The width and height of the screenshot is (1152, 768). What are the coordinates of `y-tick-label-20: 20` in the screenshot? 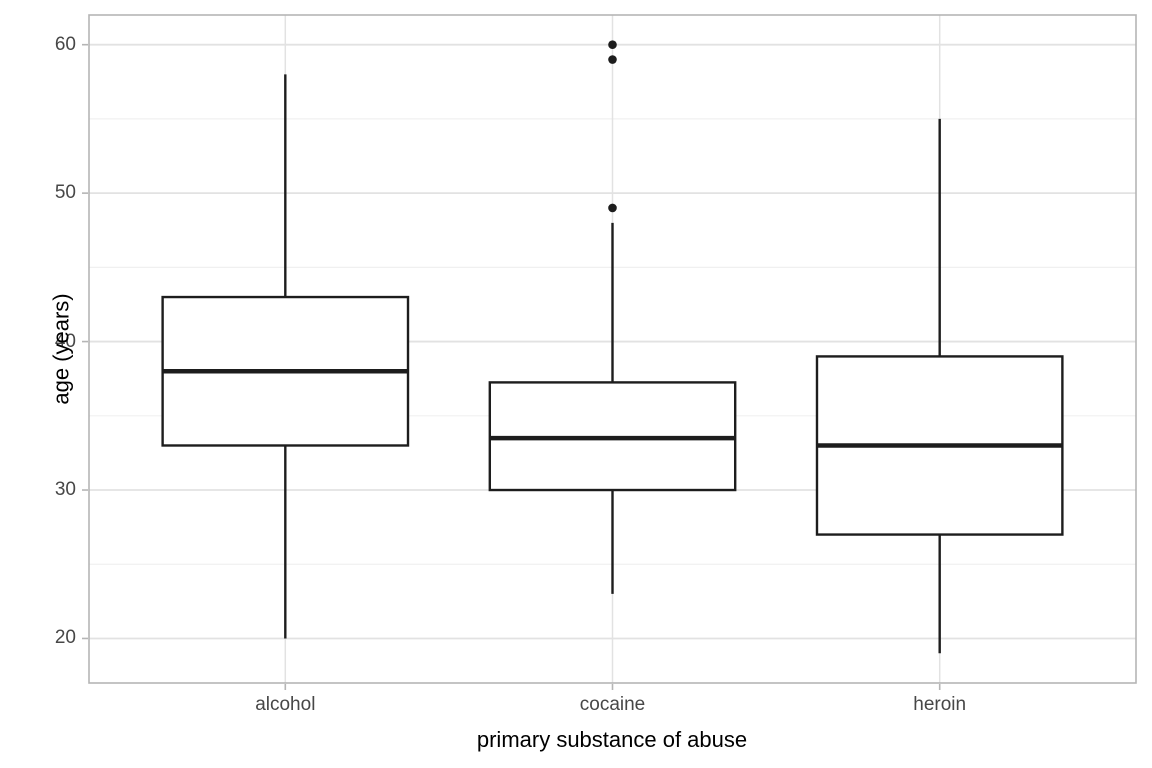 It's located at (65, 638).